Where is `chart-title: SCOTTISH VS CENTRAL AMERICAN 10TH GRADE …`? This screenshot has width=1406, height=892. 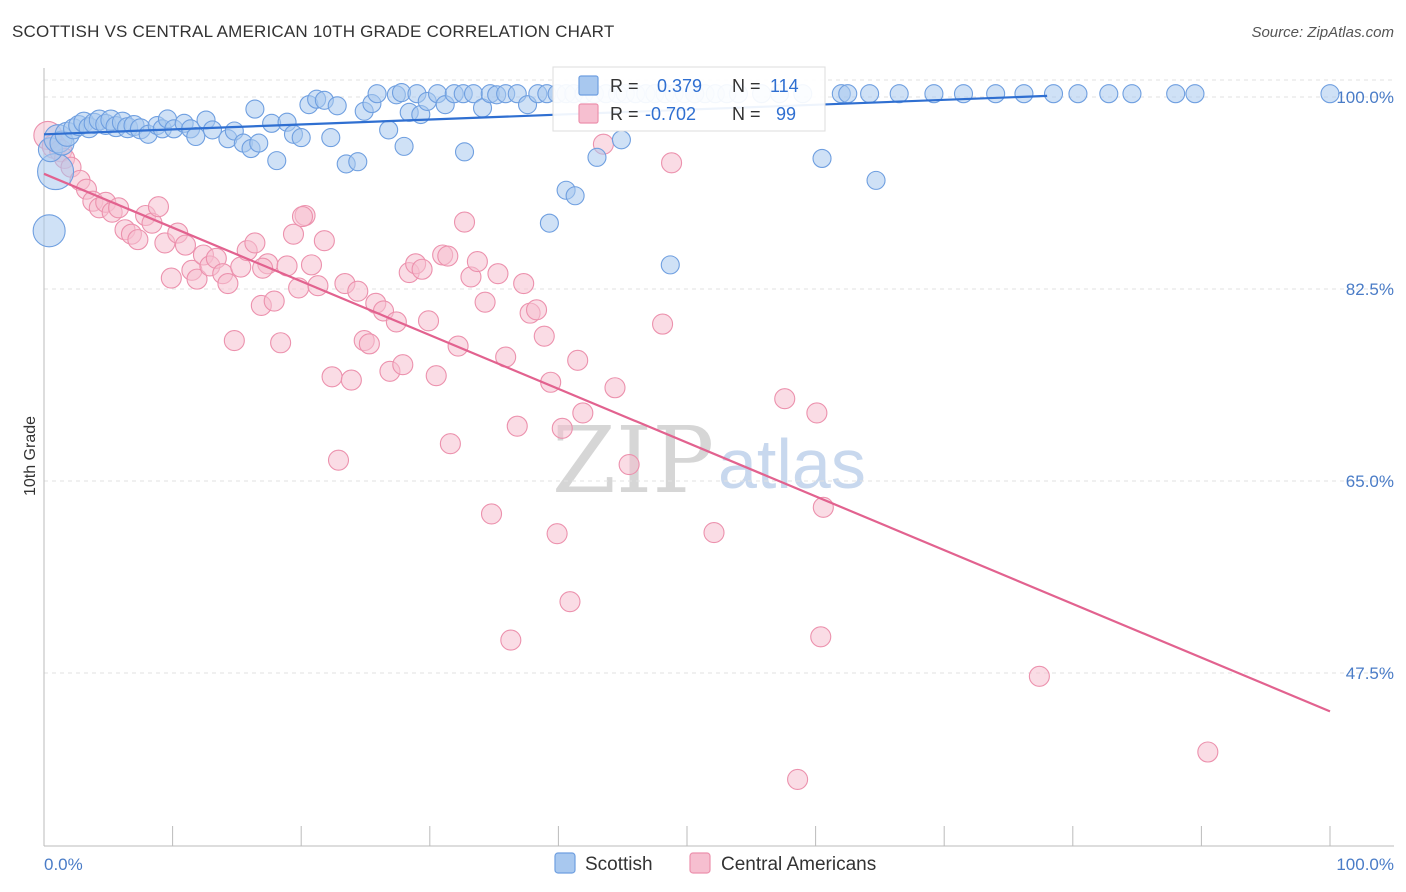 chart-title: SCOTTISH VS CENTRAL AMERICAN 10TH GRADE … is located at coordinates (313, 31).